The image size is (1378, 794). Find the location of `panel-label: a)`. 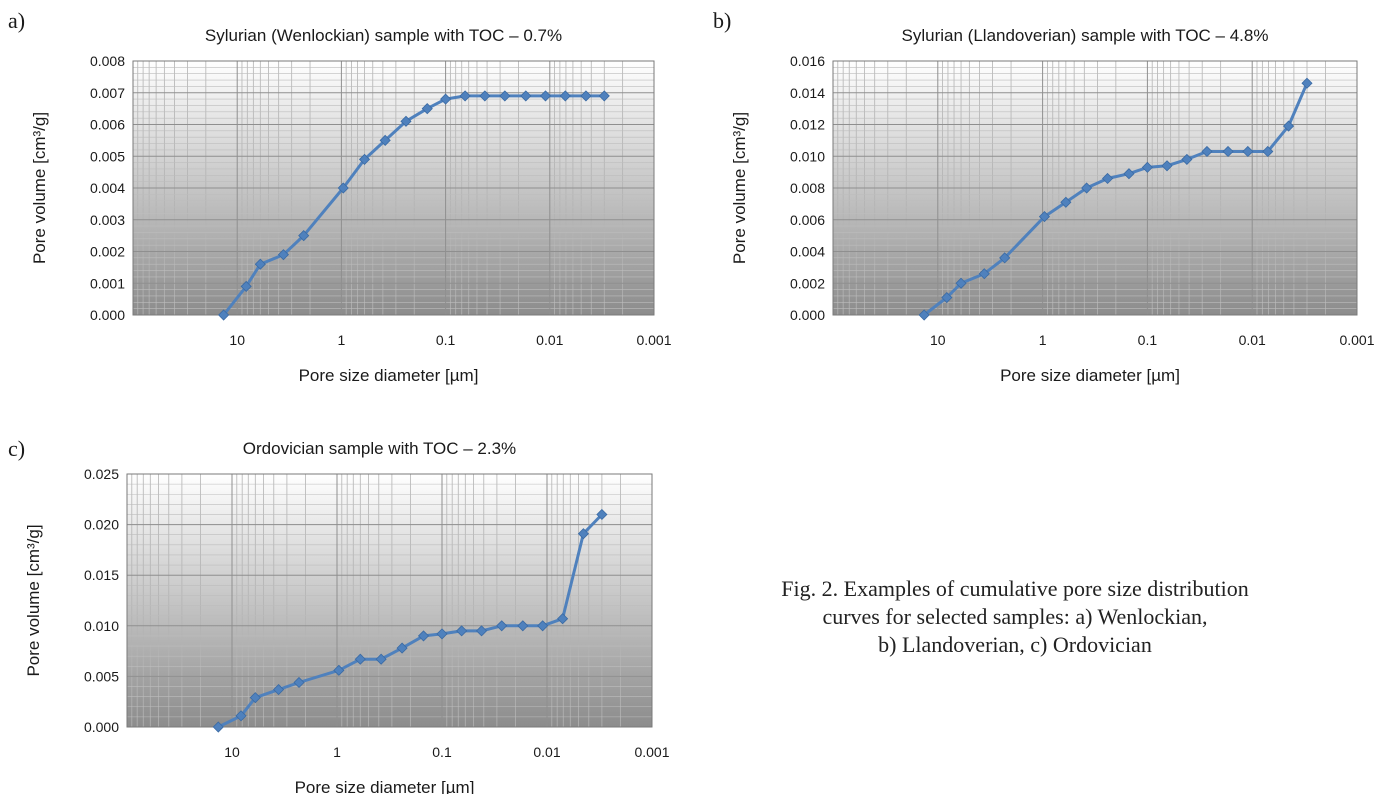

panel-label: a) is located at coordinates (16, 20).